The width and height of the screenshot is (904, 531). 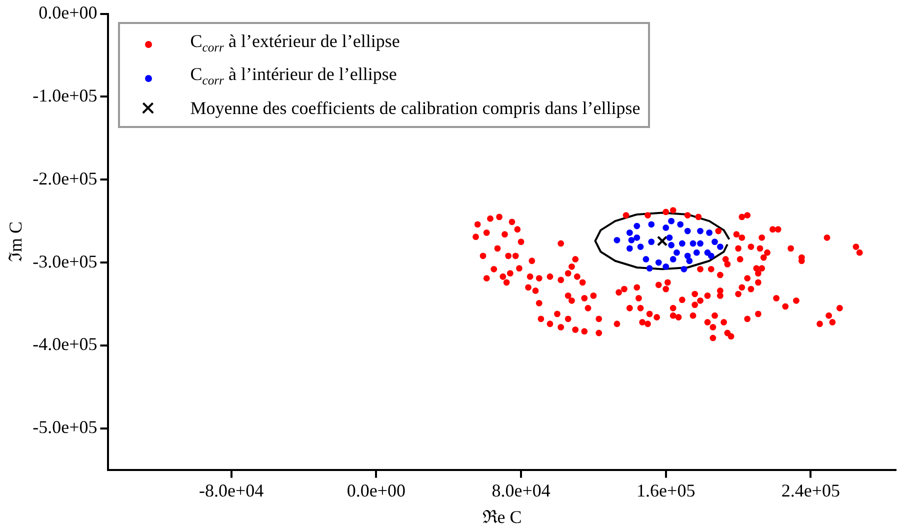 I want to click on x-tick-label: 8.0e+04, so click(x=521, y=490).